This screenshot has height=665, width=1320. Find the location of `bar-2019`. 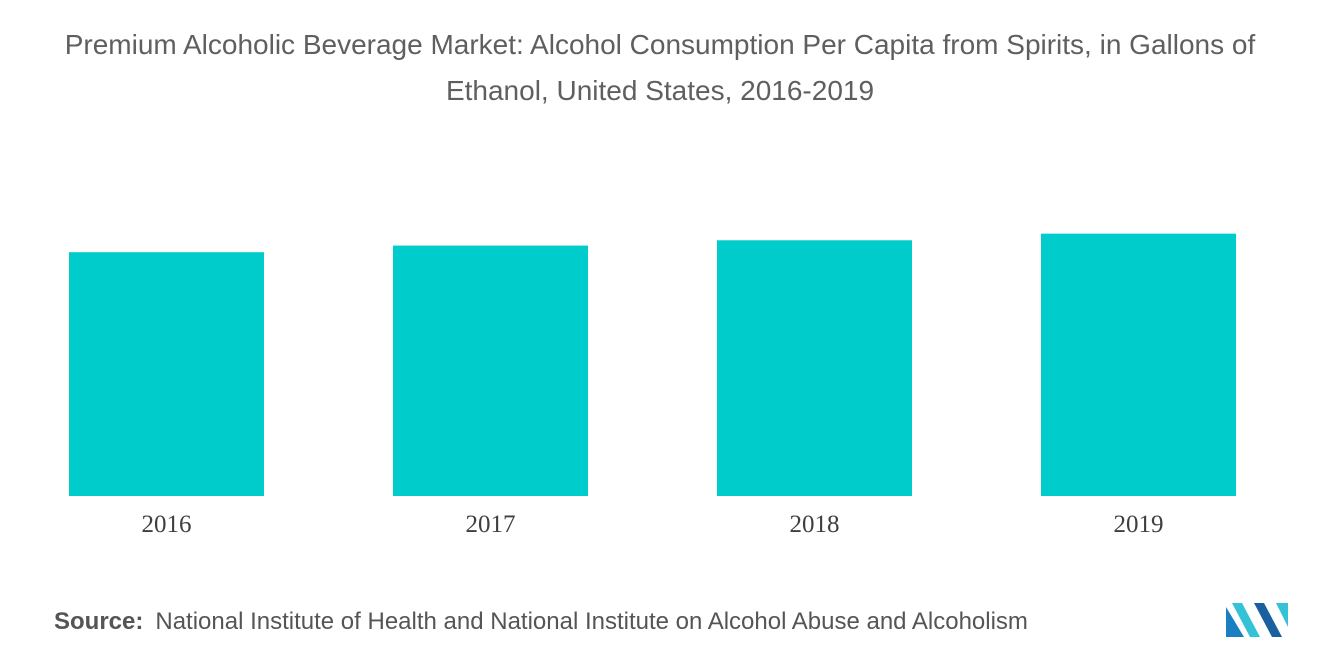

bar-2019 is located at coordinates (1138, 364).